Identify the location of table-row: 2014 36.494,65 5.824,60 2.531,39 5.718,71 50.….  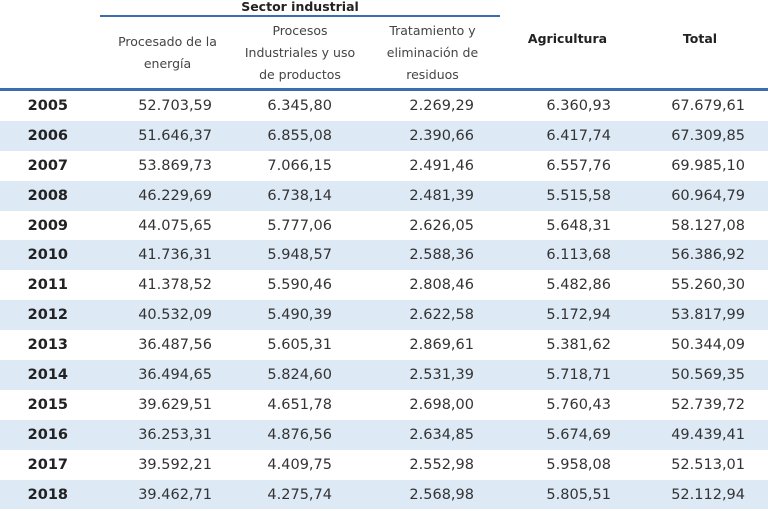
(384, 375).